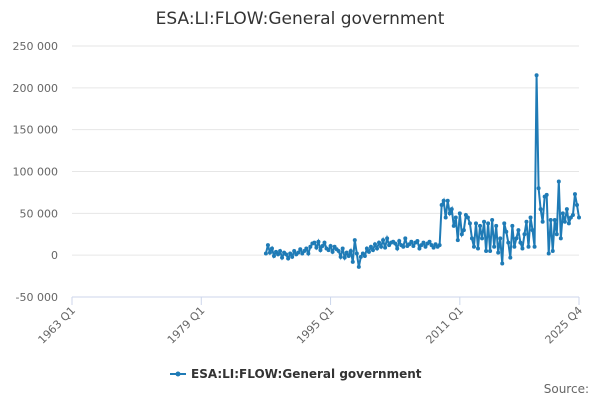  Describe the element at coordinates (39, 213) in the screenshot. I see `y-tick-label: 50 000` at that location.